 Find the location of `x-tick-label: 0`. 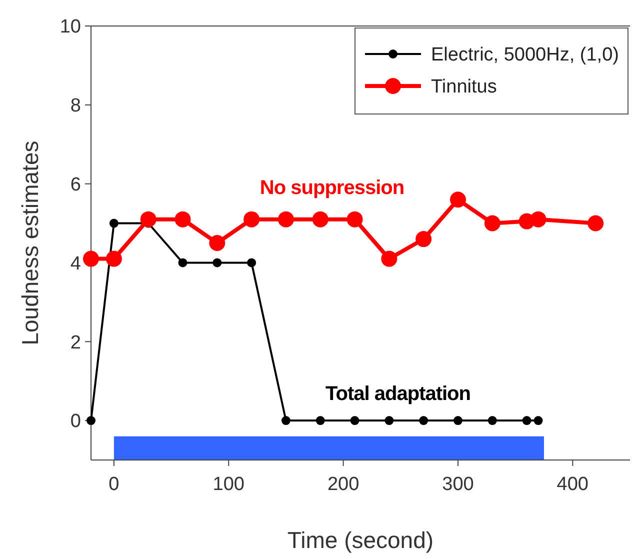

x-tick-label: 0 is located at coordinates (114, 484).